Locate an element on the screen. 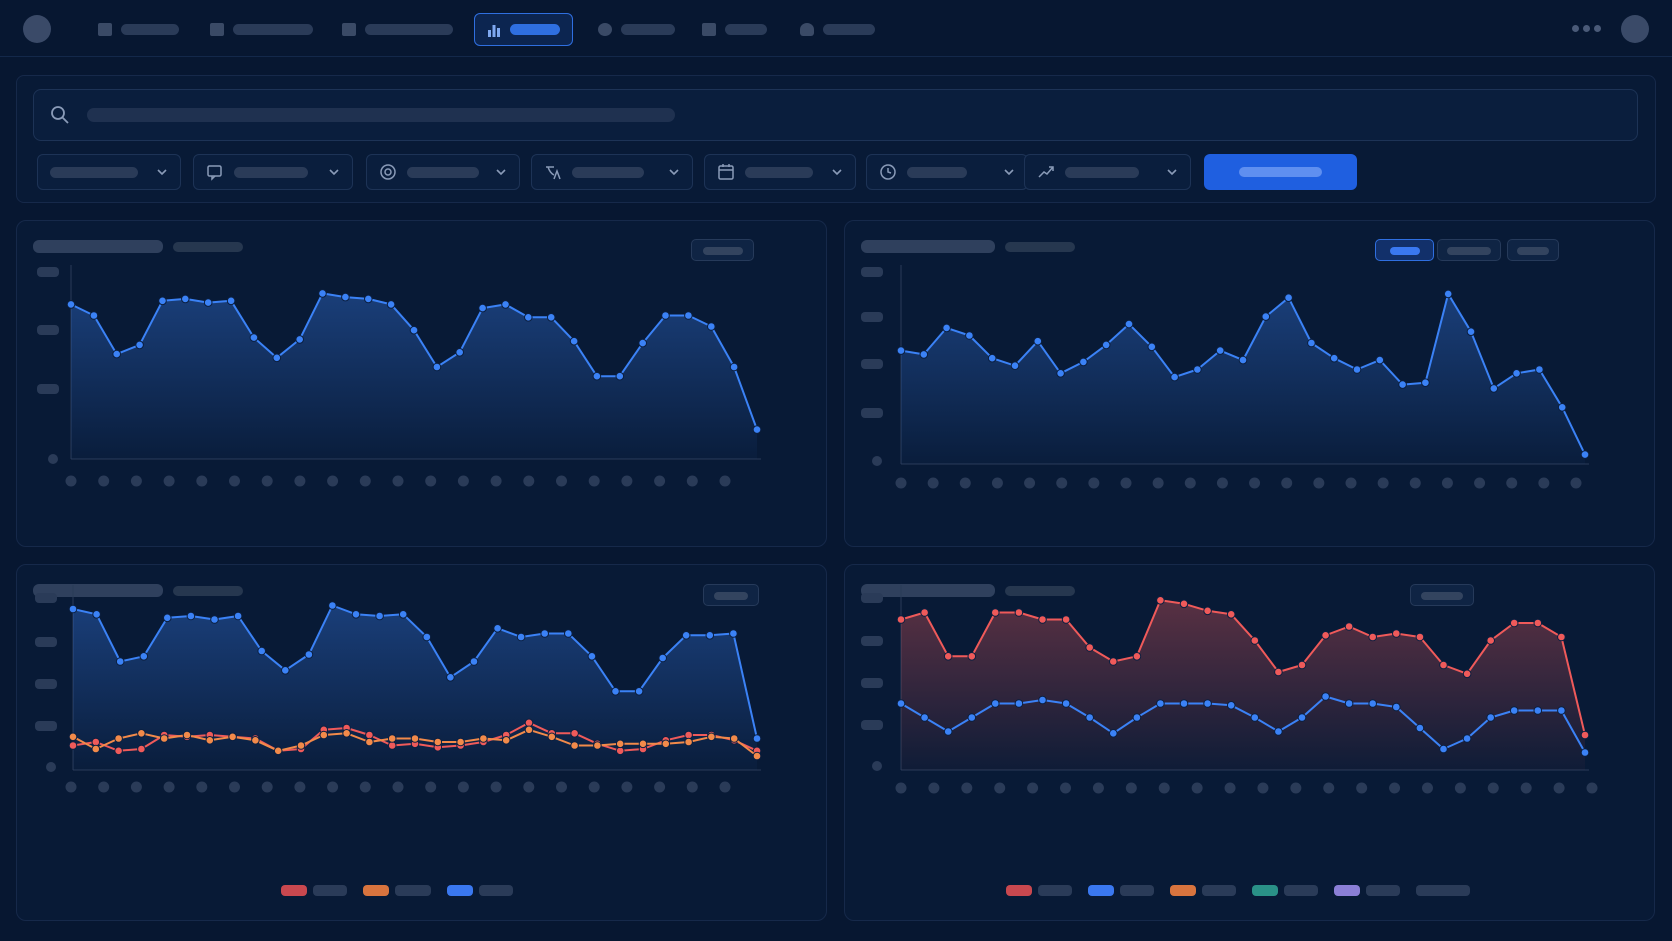  filter-dropdown-trend is located at coordinates (1107, 172).